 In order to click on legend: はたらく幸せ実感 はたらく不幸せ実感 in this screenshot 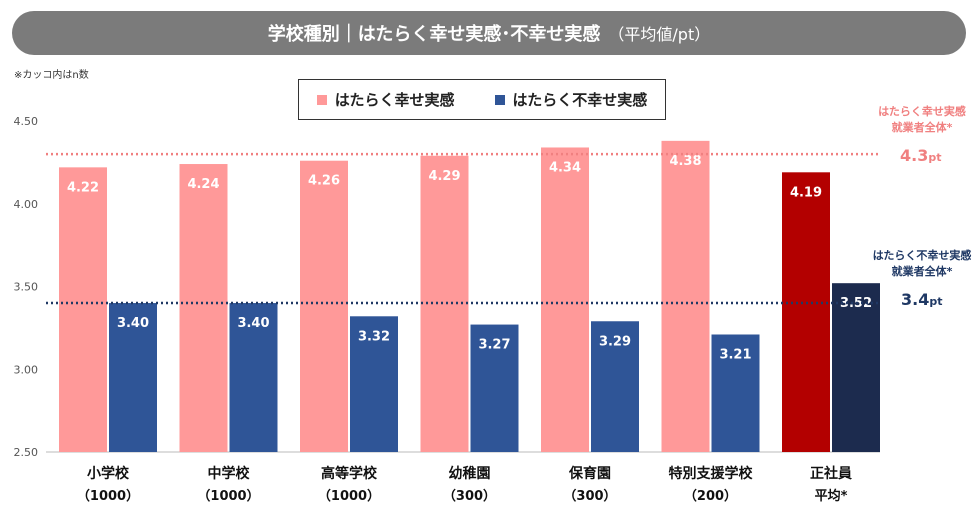, I will do `click(482, 99)`.